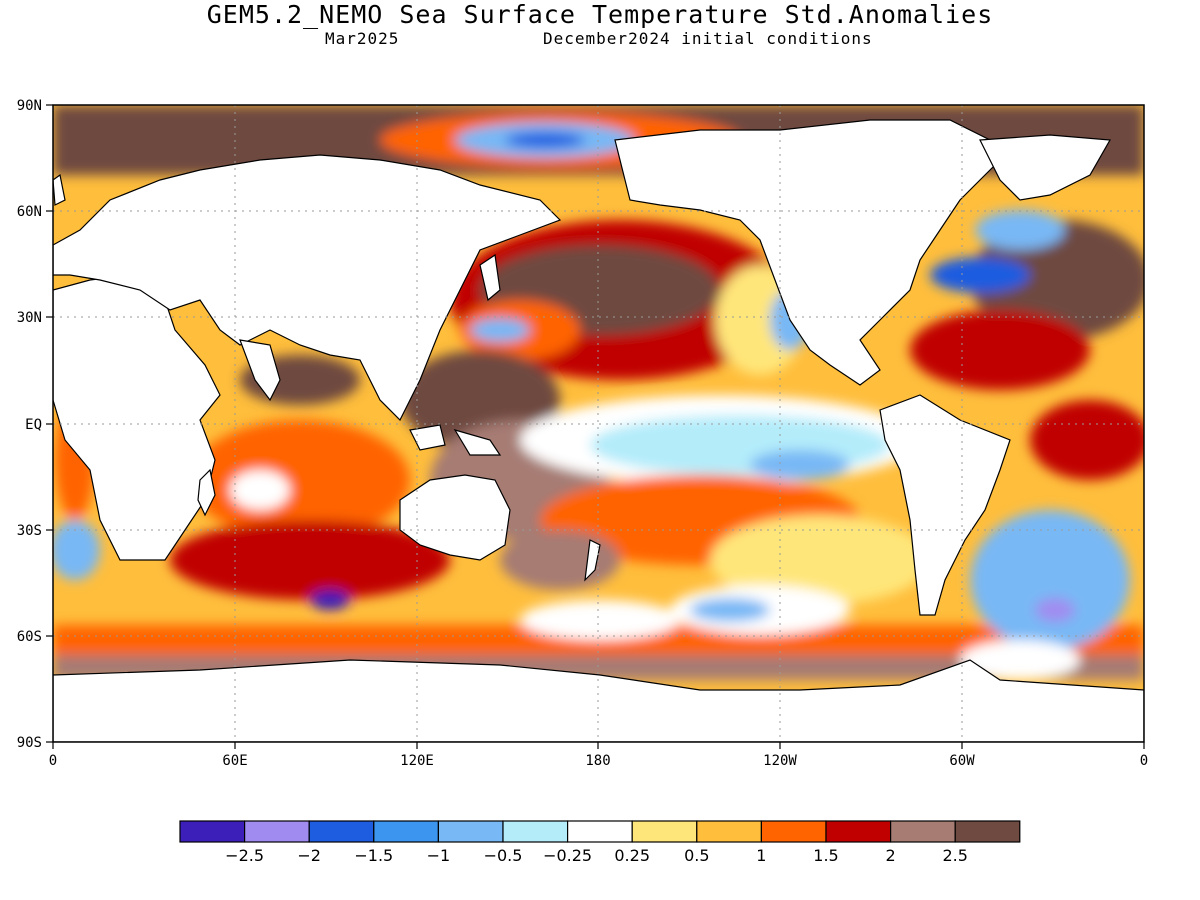 This screenshot has height=900, width=1200. I want to click on initial-conditions: December2024 initial conditions, so click(708, 38).